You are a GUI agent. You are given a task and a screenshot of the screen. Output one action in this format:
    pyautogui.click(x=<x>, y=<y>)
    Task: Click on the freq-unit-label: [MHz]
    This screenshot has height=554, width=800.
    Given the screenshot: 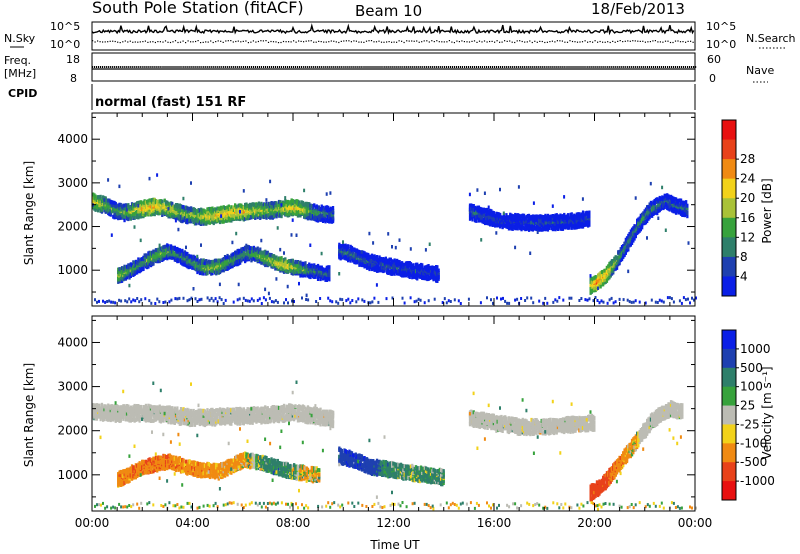 What is the action you would take?
    pyautogui.click(x=20, y=73)
    